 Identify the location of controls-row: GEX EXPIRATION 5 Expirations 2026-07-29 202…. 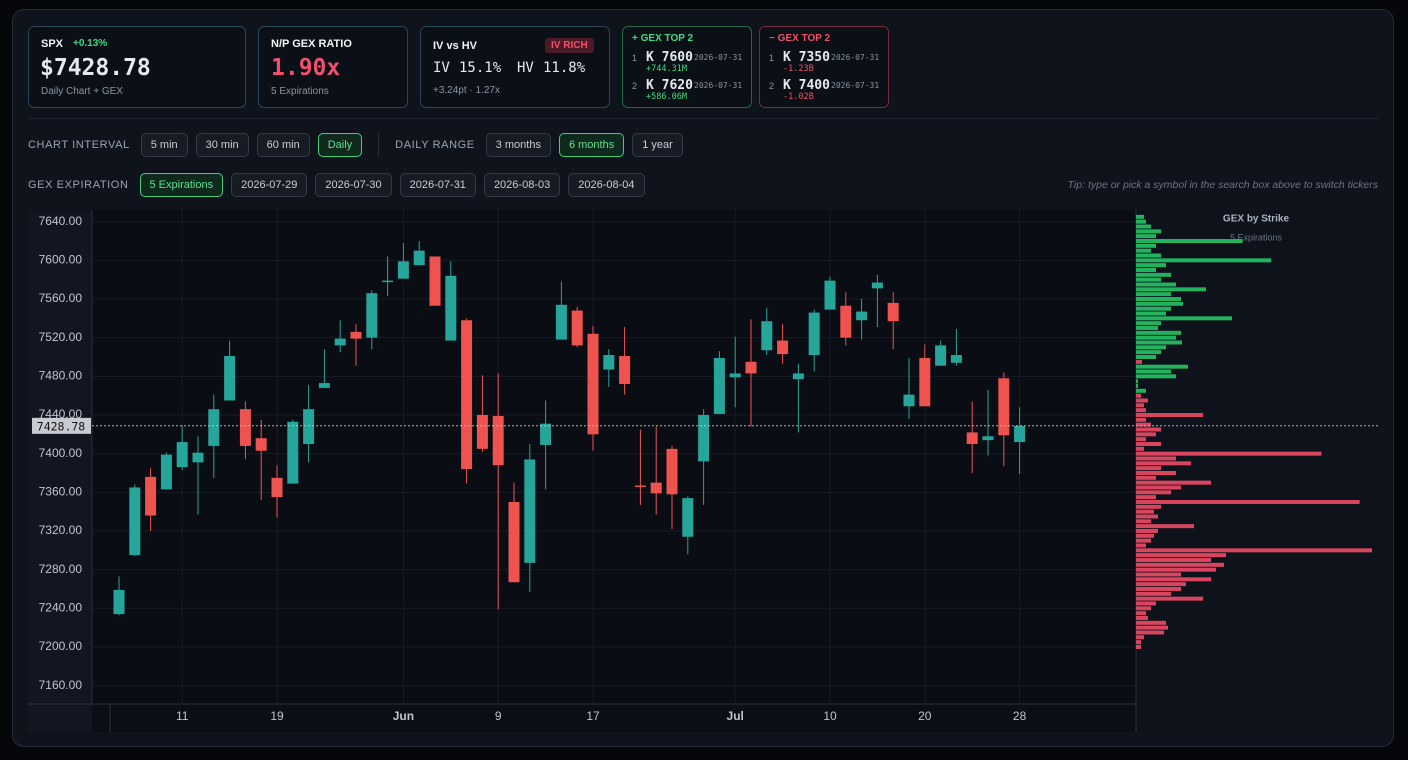
(336, 185).